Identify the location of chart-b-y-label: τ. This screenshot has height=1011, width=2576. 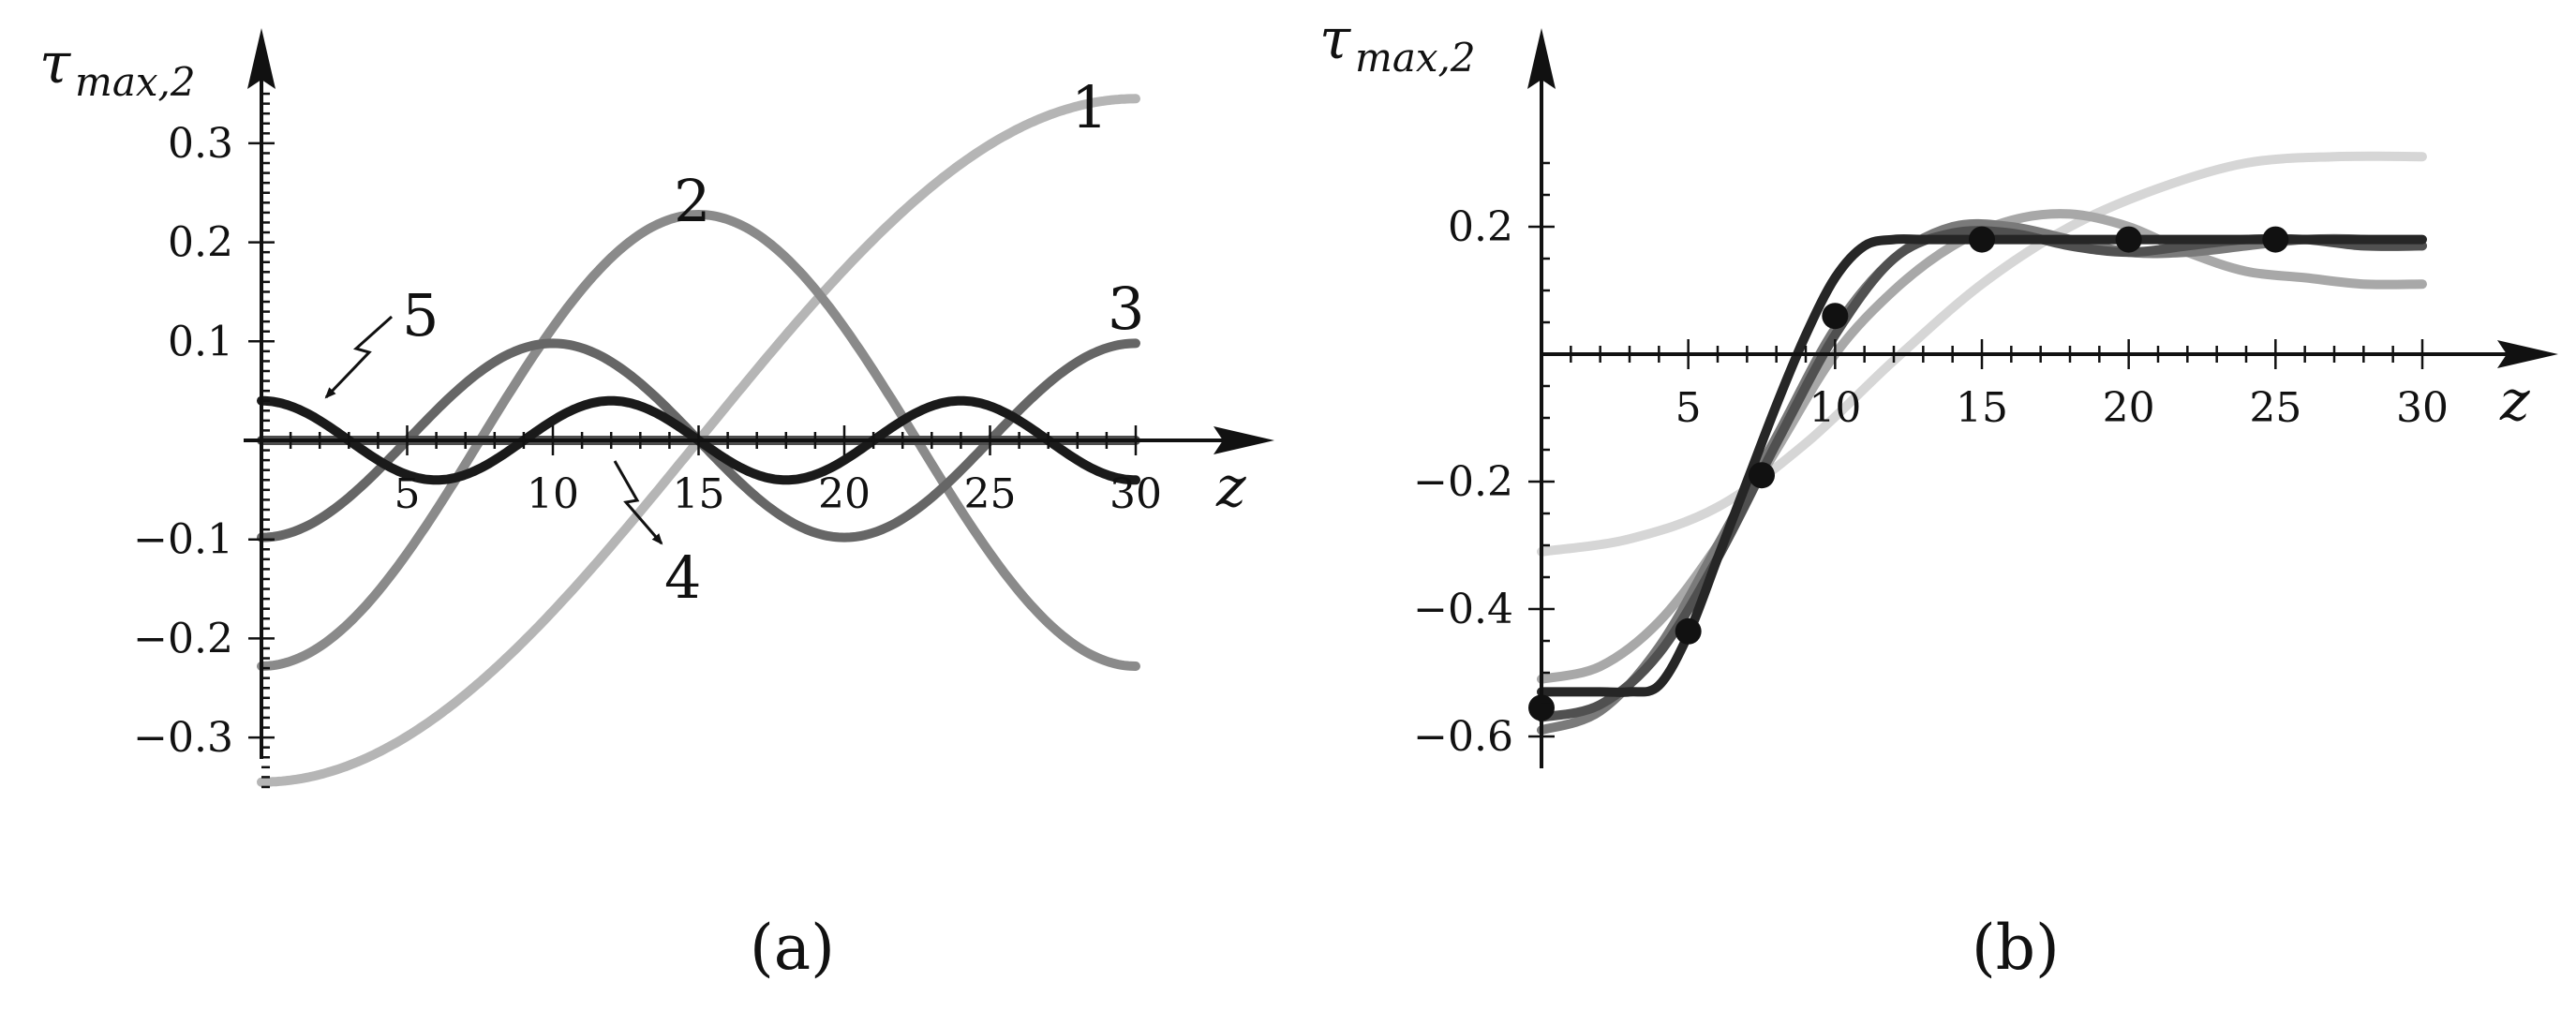
(1335, 39).